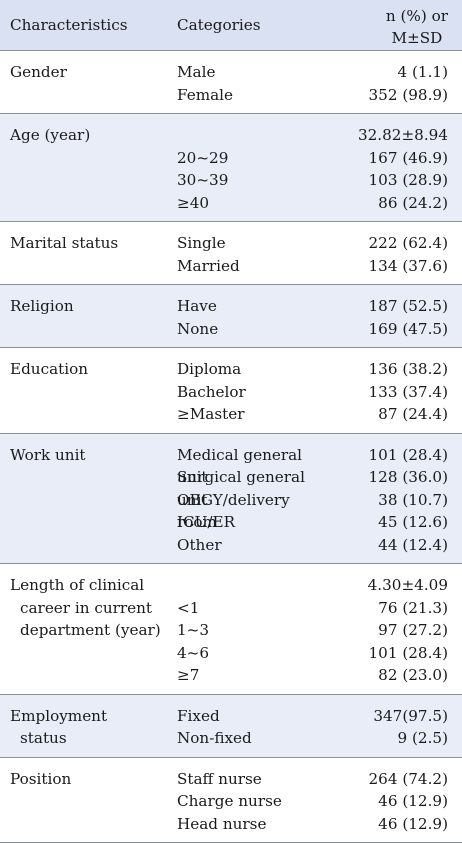  I want to click on category-cell: Male, so click(247, 72).